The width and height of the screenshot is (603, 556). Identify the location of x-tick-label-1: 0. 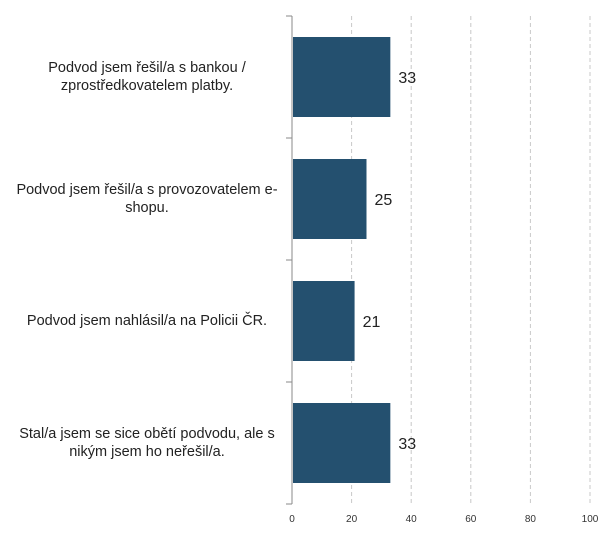
(292, 519).